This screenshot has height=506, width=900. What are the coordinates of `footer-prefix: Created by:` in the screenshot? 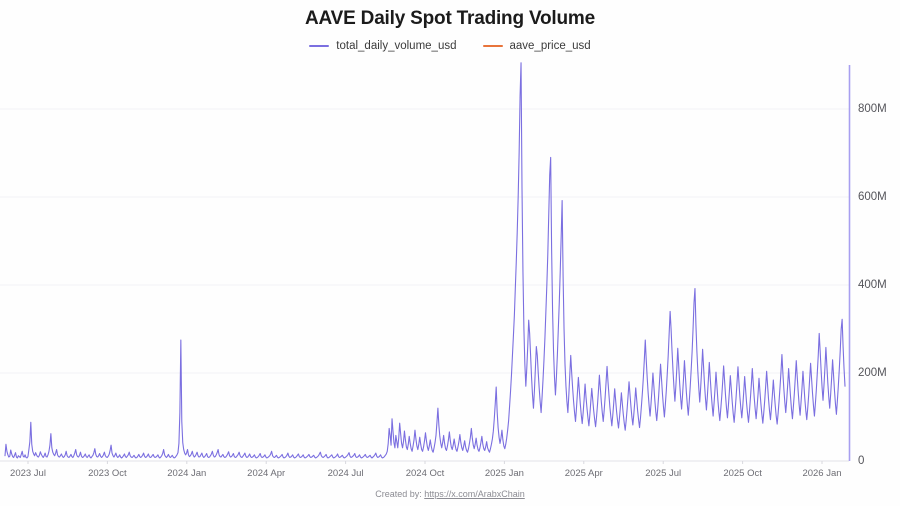 It's located at (400, 494).